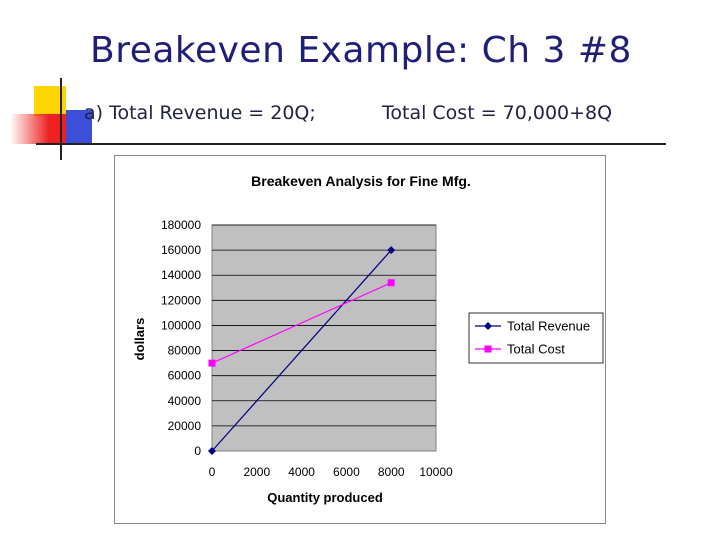  What do you see at coordinates (61, 119) in the screenshot?
I see `deco-vertical-line` at bounding box center [61, 119].